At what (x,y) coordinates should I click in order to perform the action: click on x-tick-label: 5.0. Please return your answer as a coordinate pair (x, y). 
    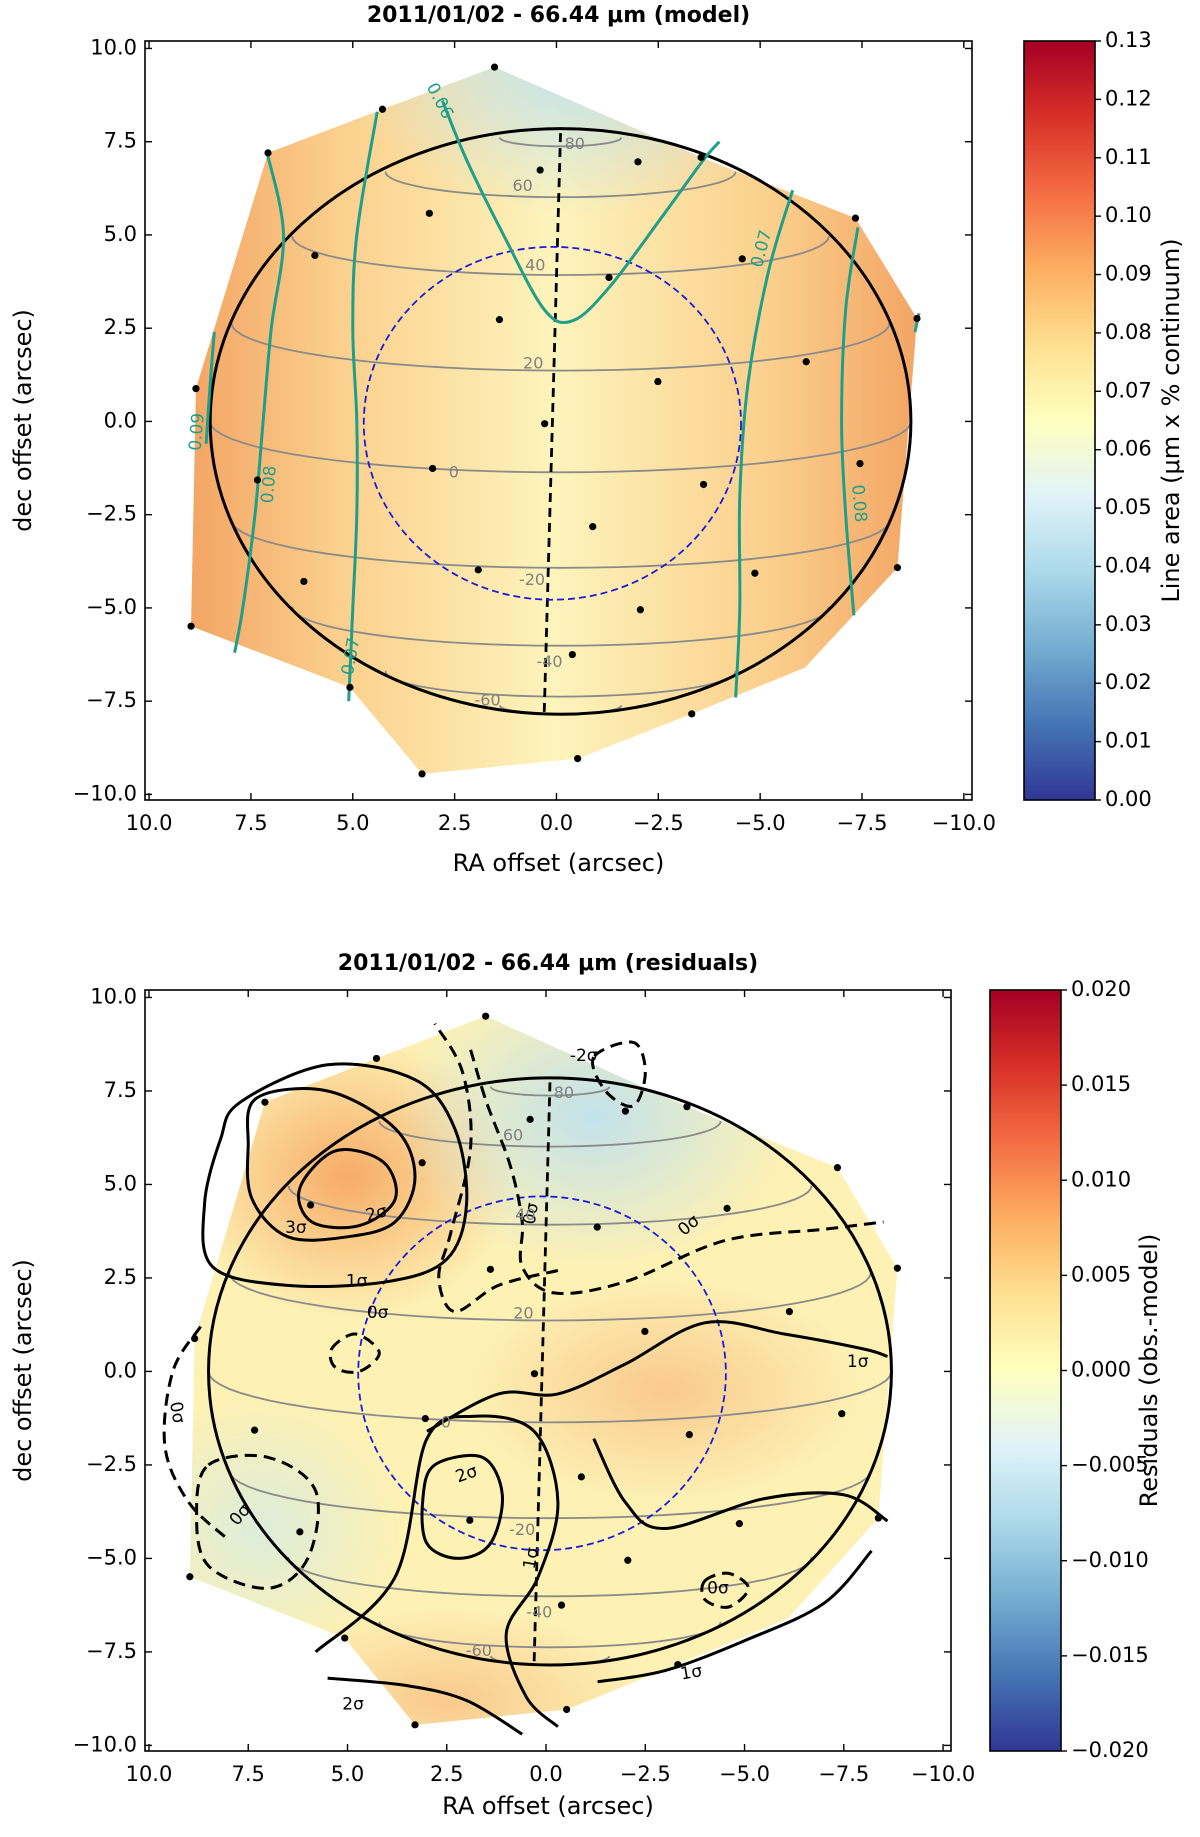
    Looking at the image, I should click on (347, 1774).